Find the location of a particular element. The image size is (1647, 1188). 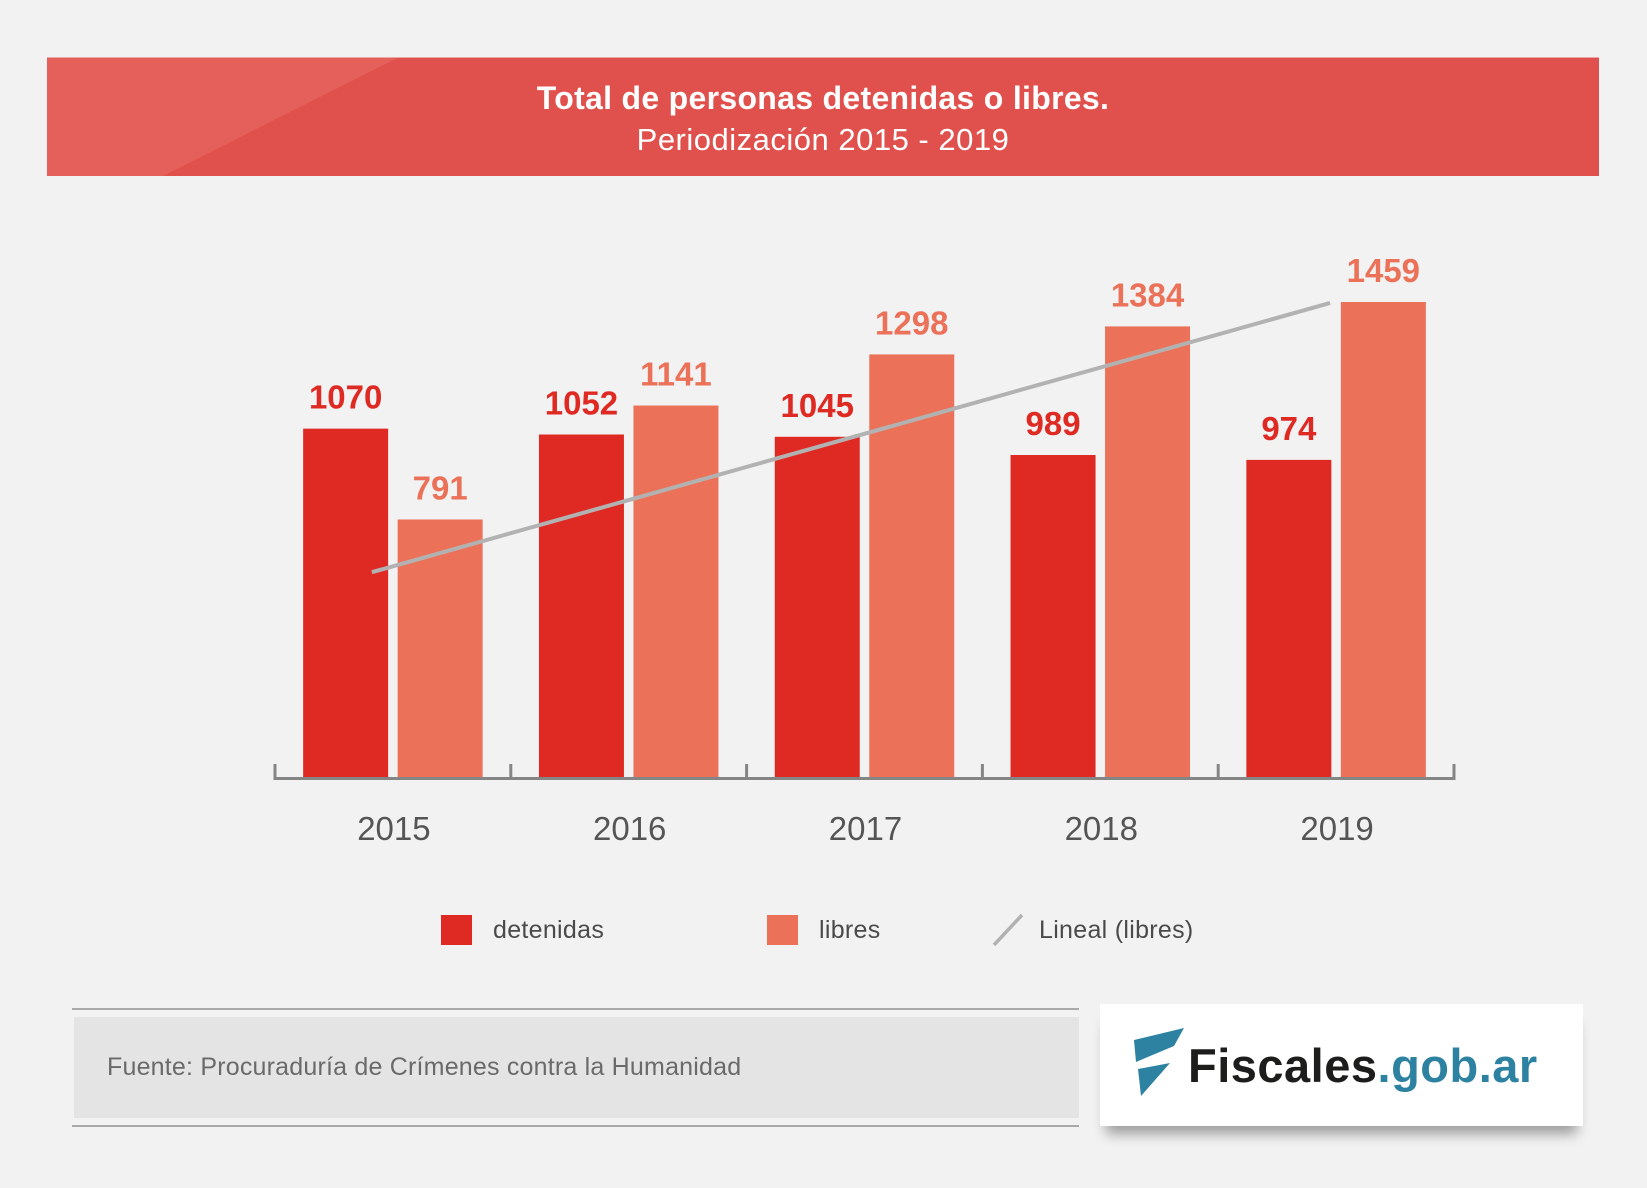

x-tick-label-2016: 2016 is located at coordinates (629, 828).